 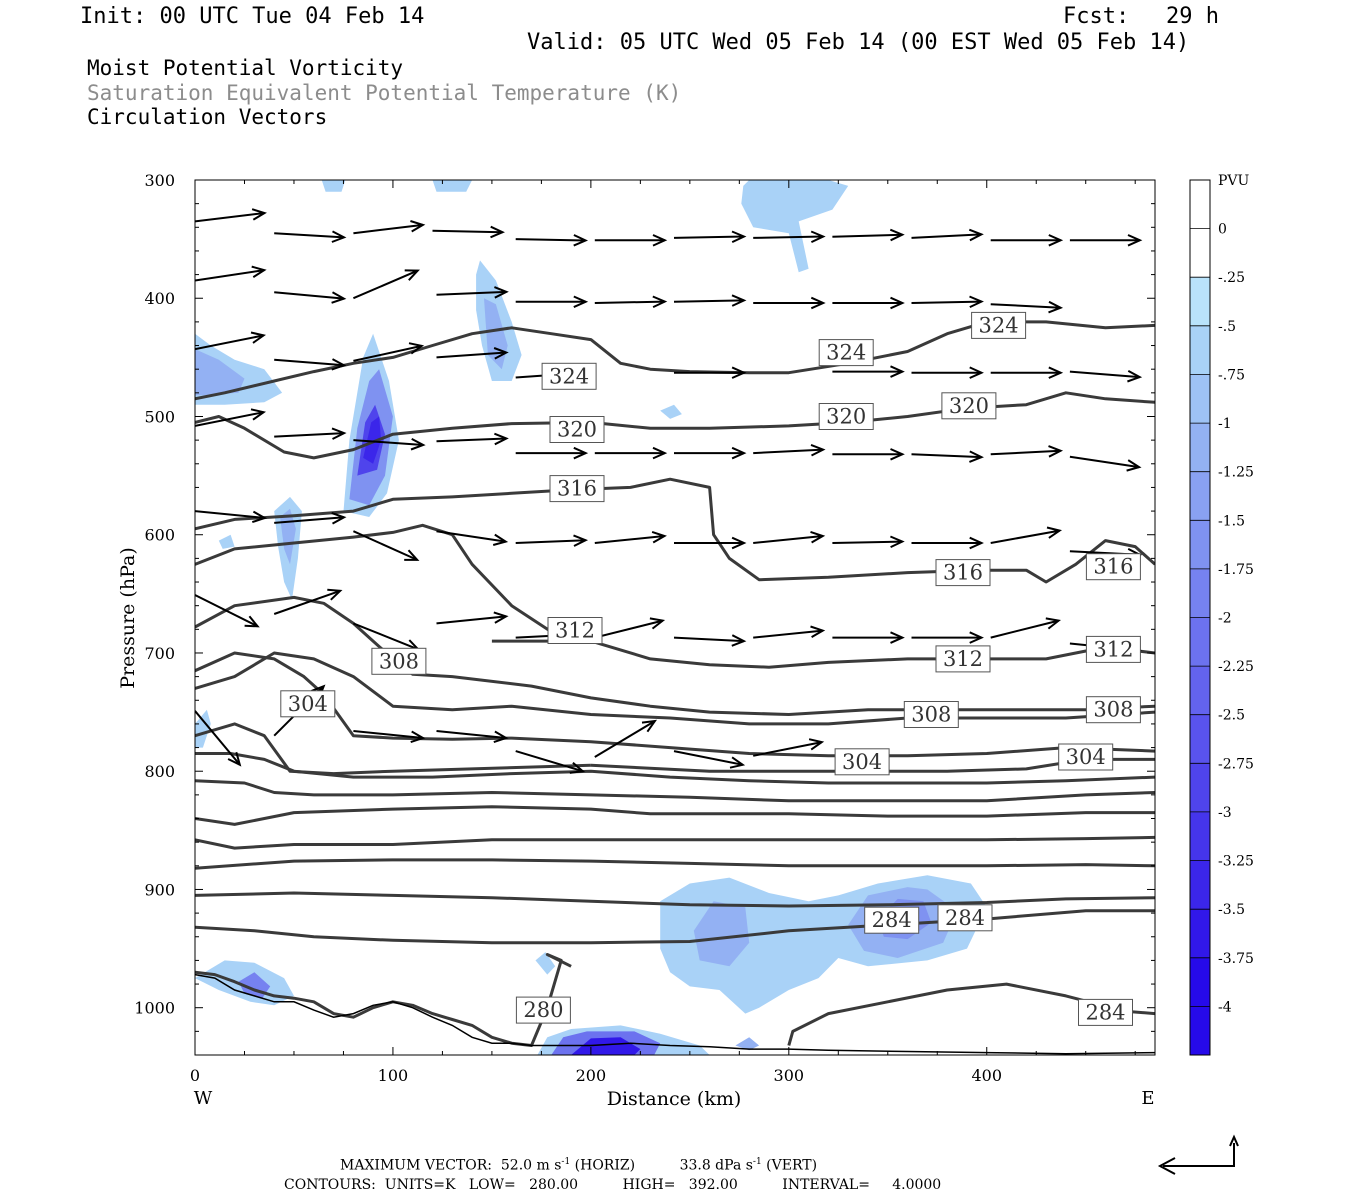 What do you see at coordinates (203, 728) in the screenshot?
I see `pv-shaded-region` at bounding box center [203, 728].